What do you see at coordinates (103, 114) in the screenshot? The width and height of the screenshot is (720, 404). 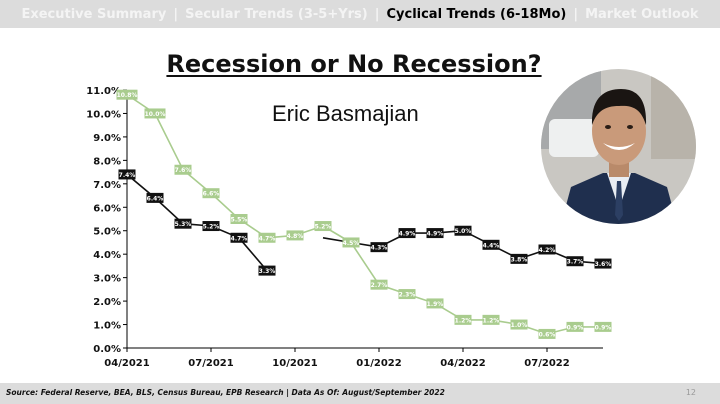 I see `y-tick-label: 10.0%` at bounding box center [103, 114].